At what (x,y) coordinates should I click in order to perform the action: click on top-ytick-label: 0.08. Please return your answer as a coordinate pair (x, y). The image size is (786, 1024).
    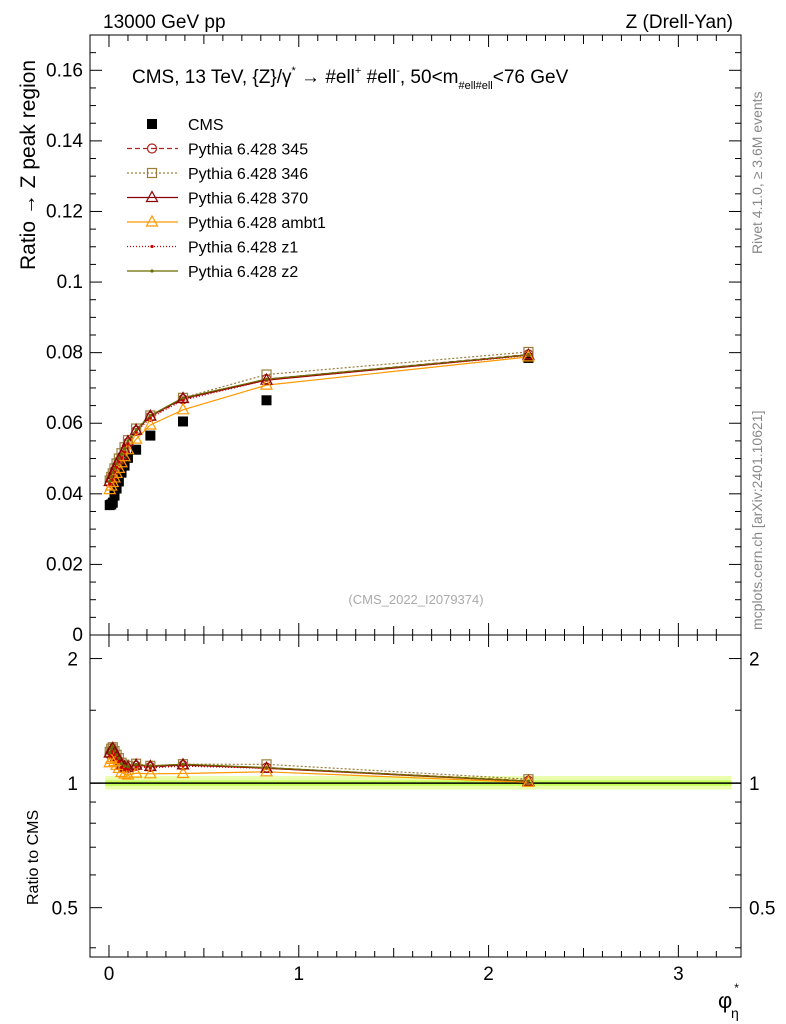
    Looking at the image, I should click on (64, 353).